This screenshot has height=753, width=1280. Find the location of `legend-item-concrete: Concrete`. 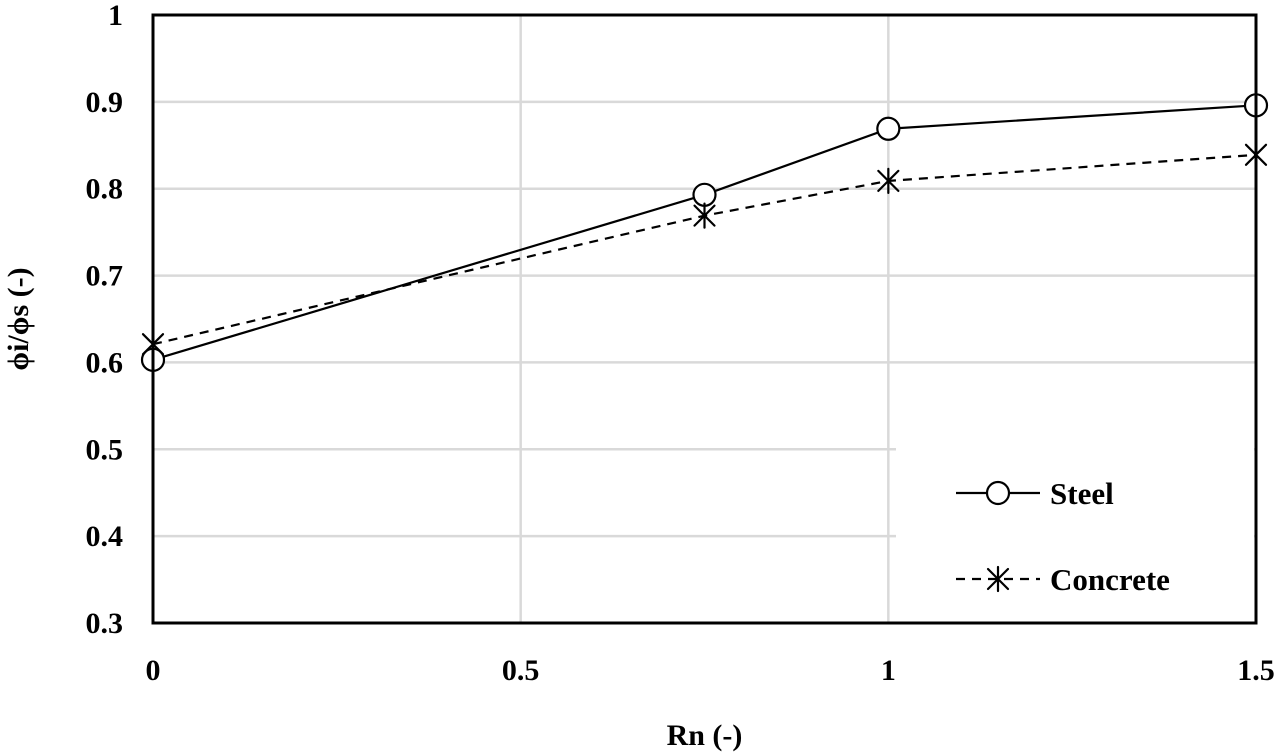

legend-item-concrete: Concrete is located at coordinates (1063, 579).